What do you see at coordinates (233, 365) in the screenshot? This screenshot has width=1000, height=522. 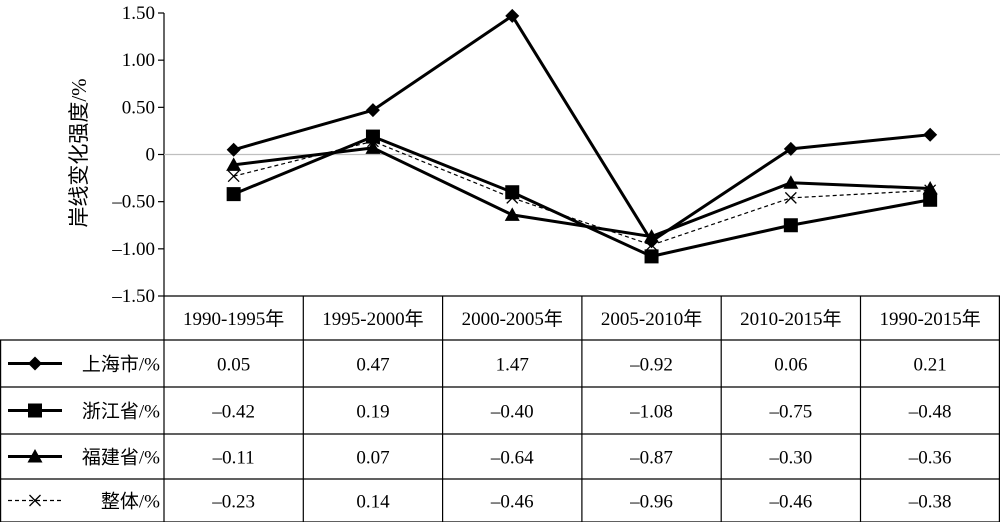 I see `data-label: 0.05` at bounding box center [233, 365].